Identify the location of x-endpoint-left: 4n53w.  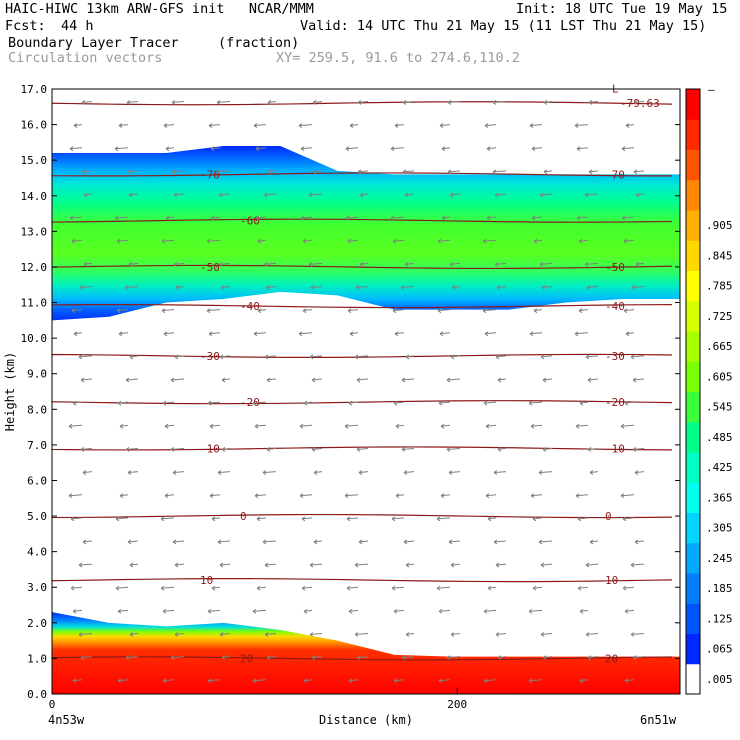
(66, 720).